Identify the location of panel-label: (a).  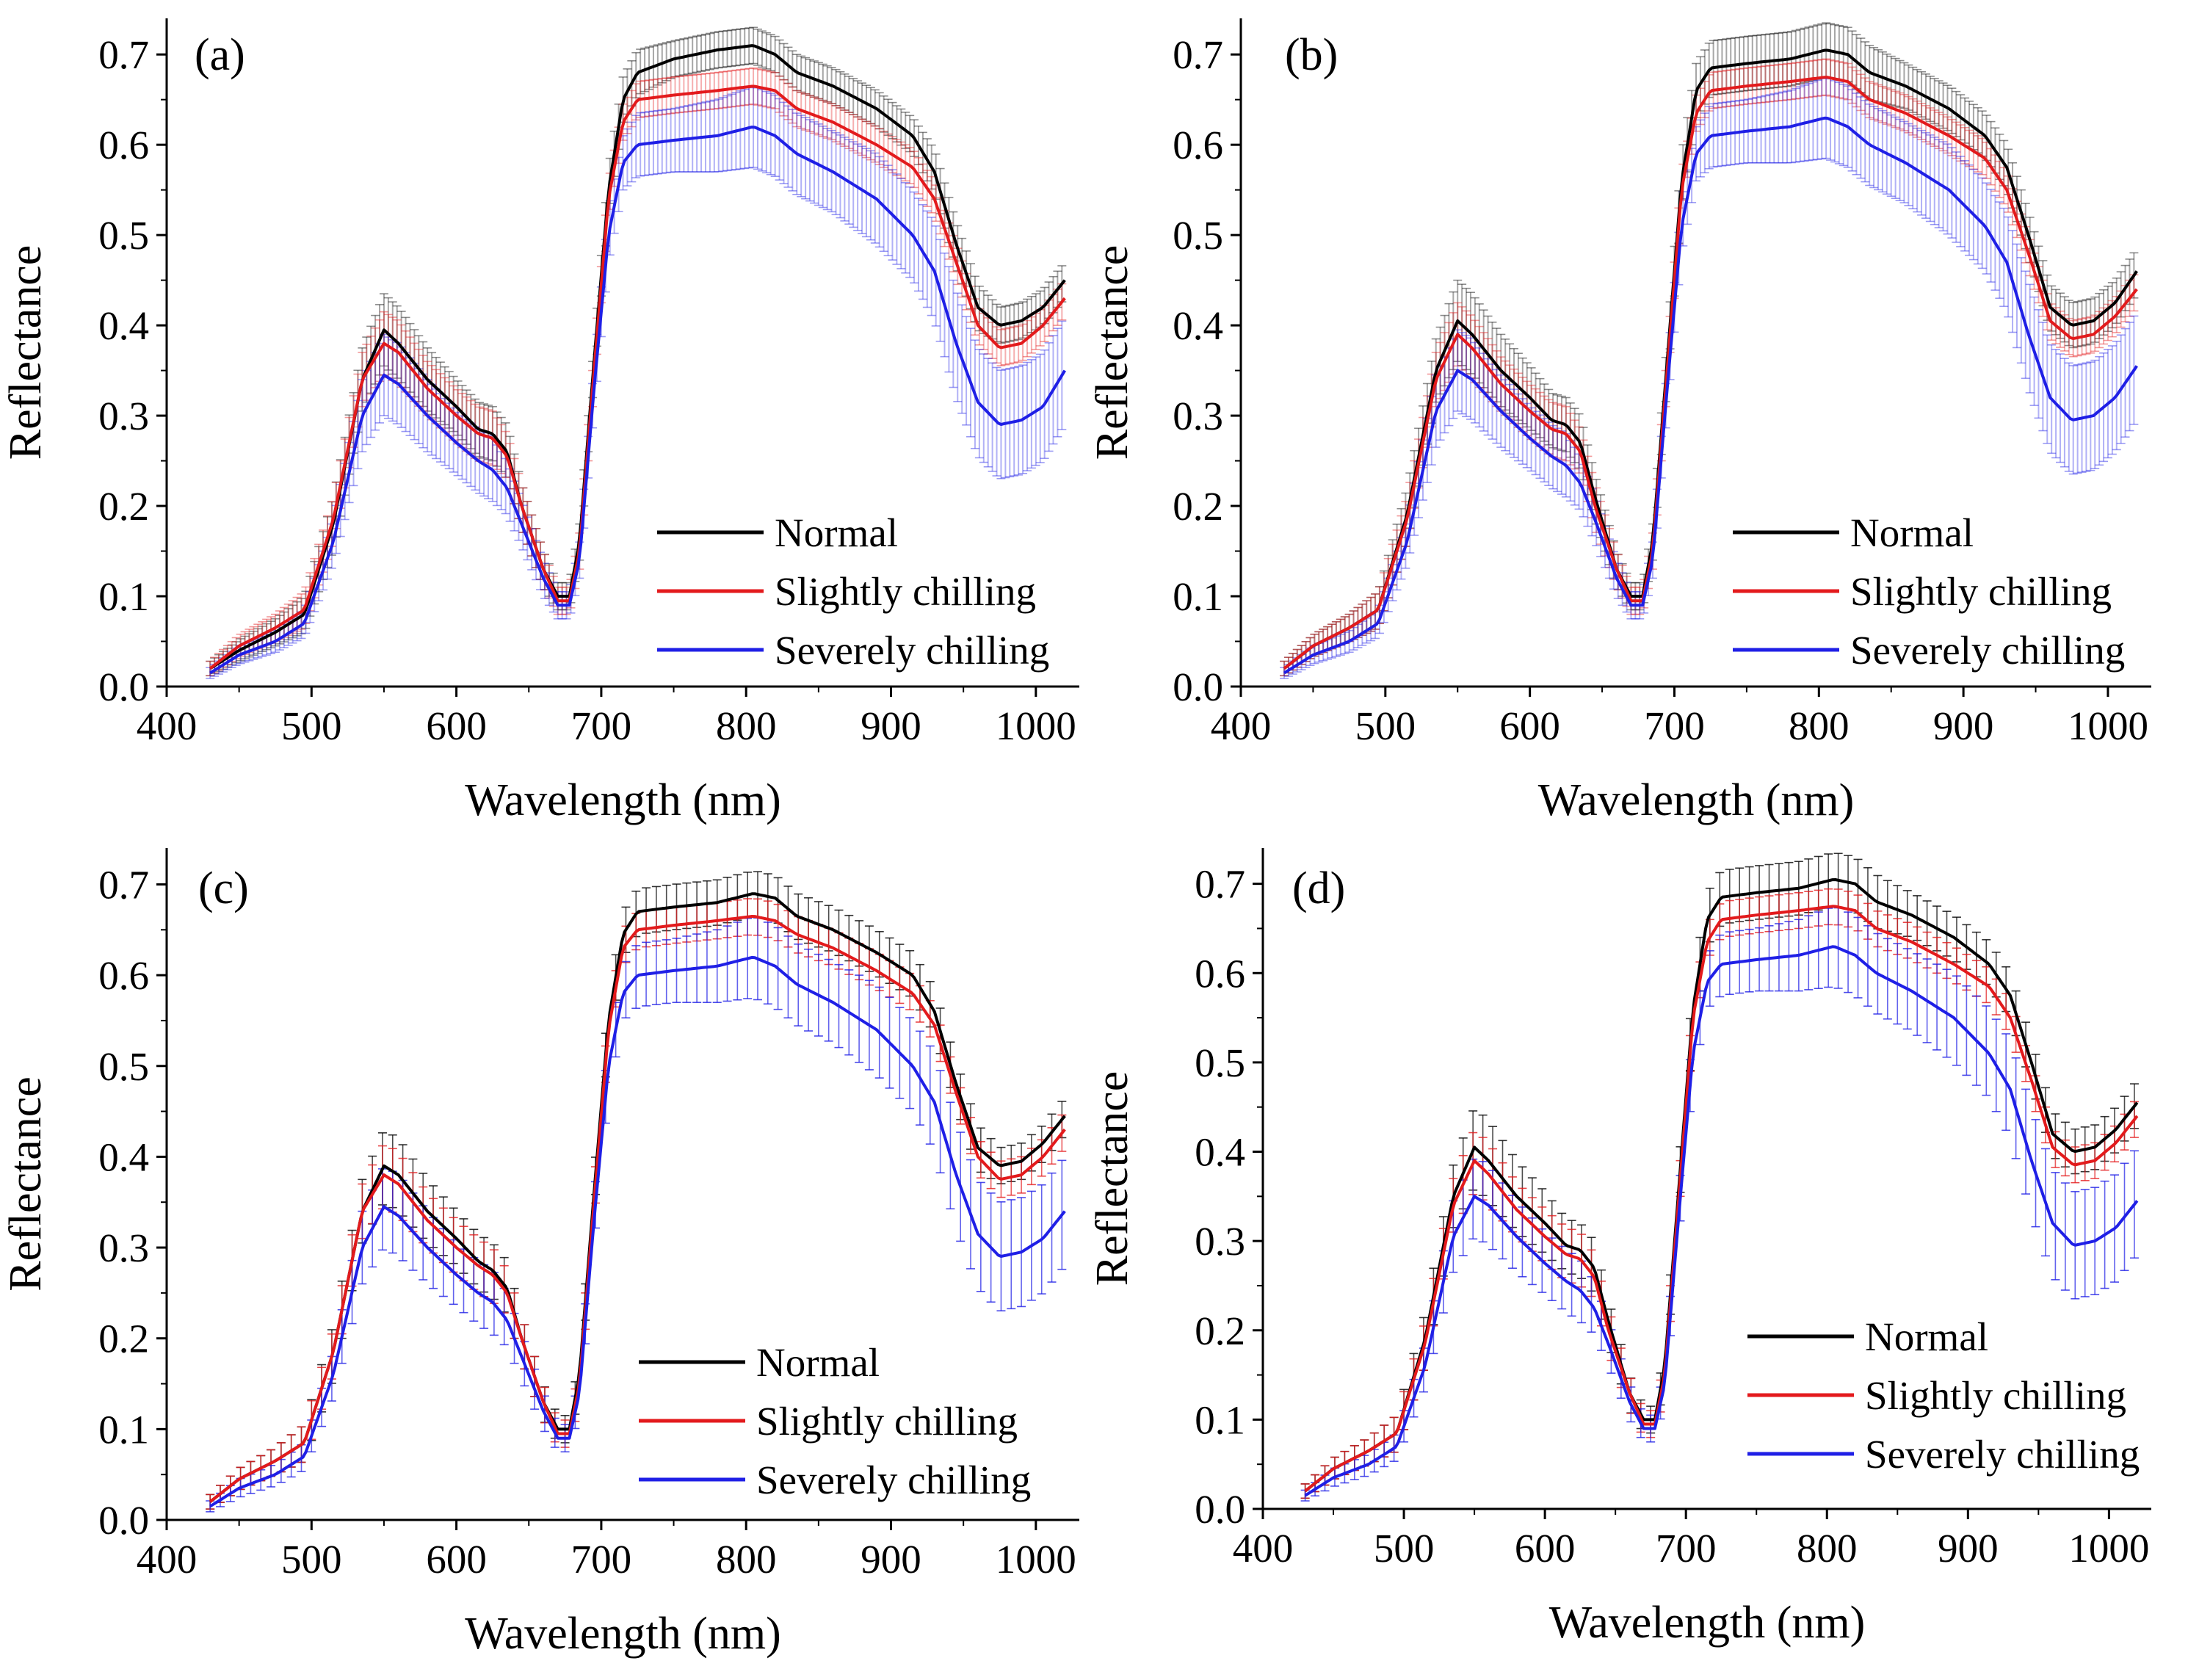
(220, 55).